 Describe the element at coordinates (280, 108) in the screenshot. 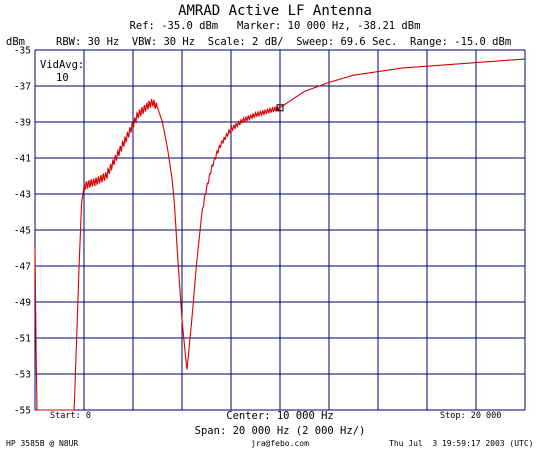

I see `marker-square` at that location.